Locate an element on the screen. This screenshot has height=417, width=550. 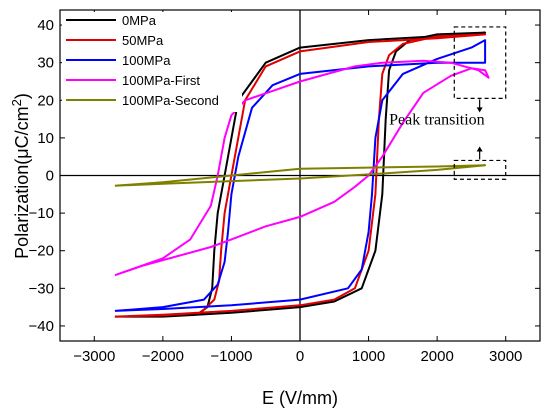
x-tick-label: −2000 is located at coordinates (163, 356).